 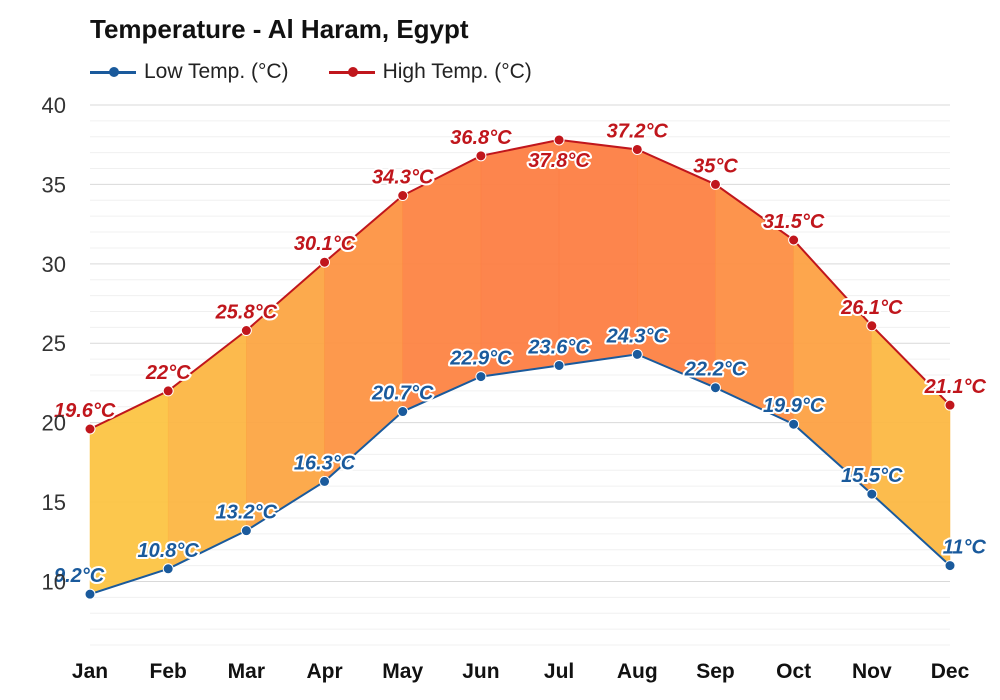 I want to click on high-temp-label: 37.8°C, so click(x=559, y=161).